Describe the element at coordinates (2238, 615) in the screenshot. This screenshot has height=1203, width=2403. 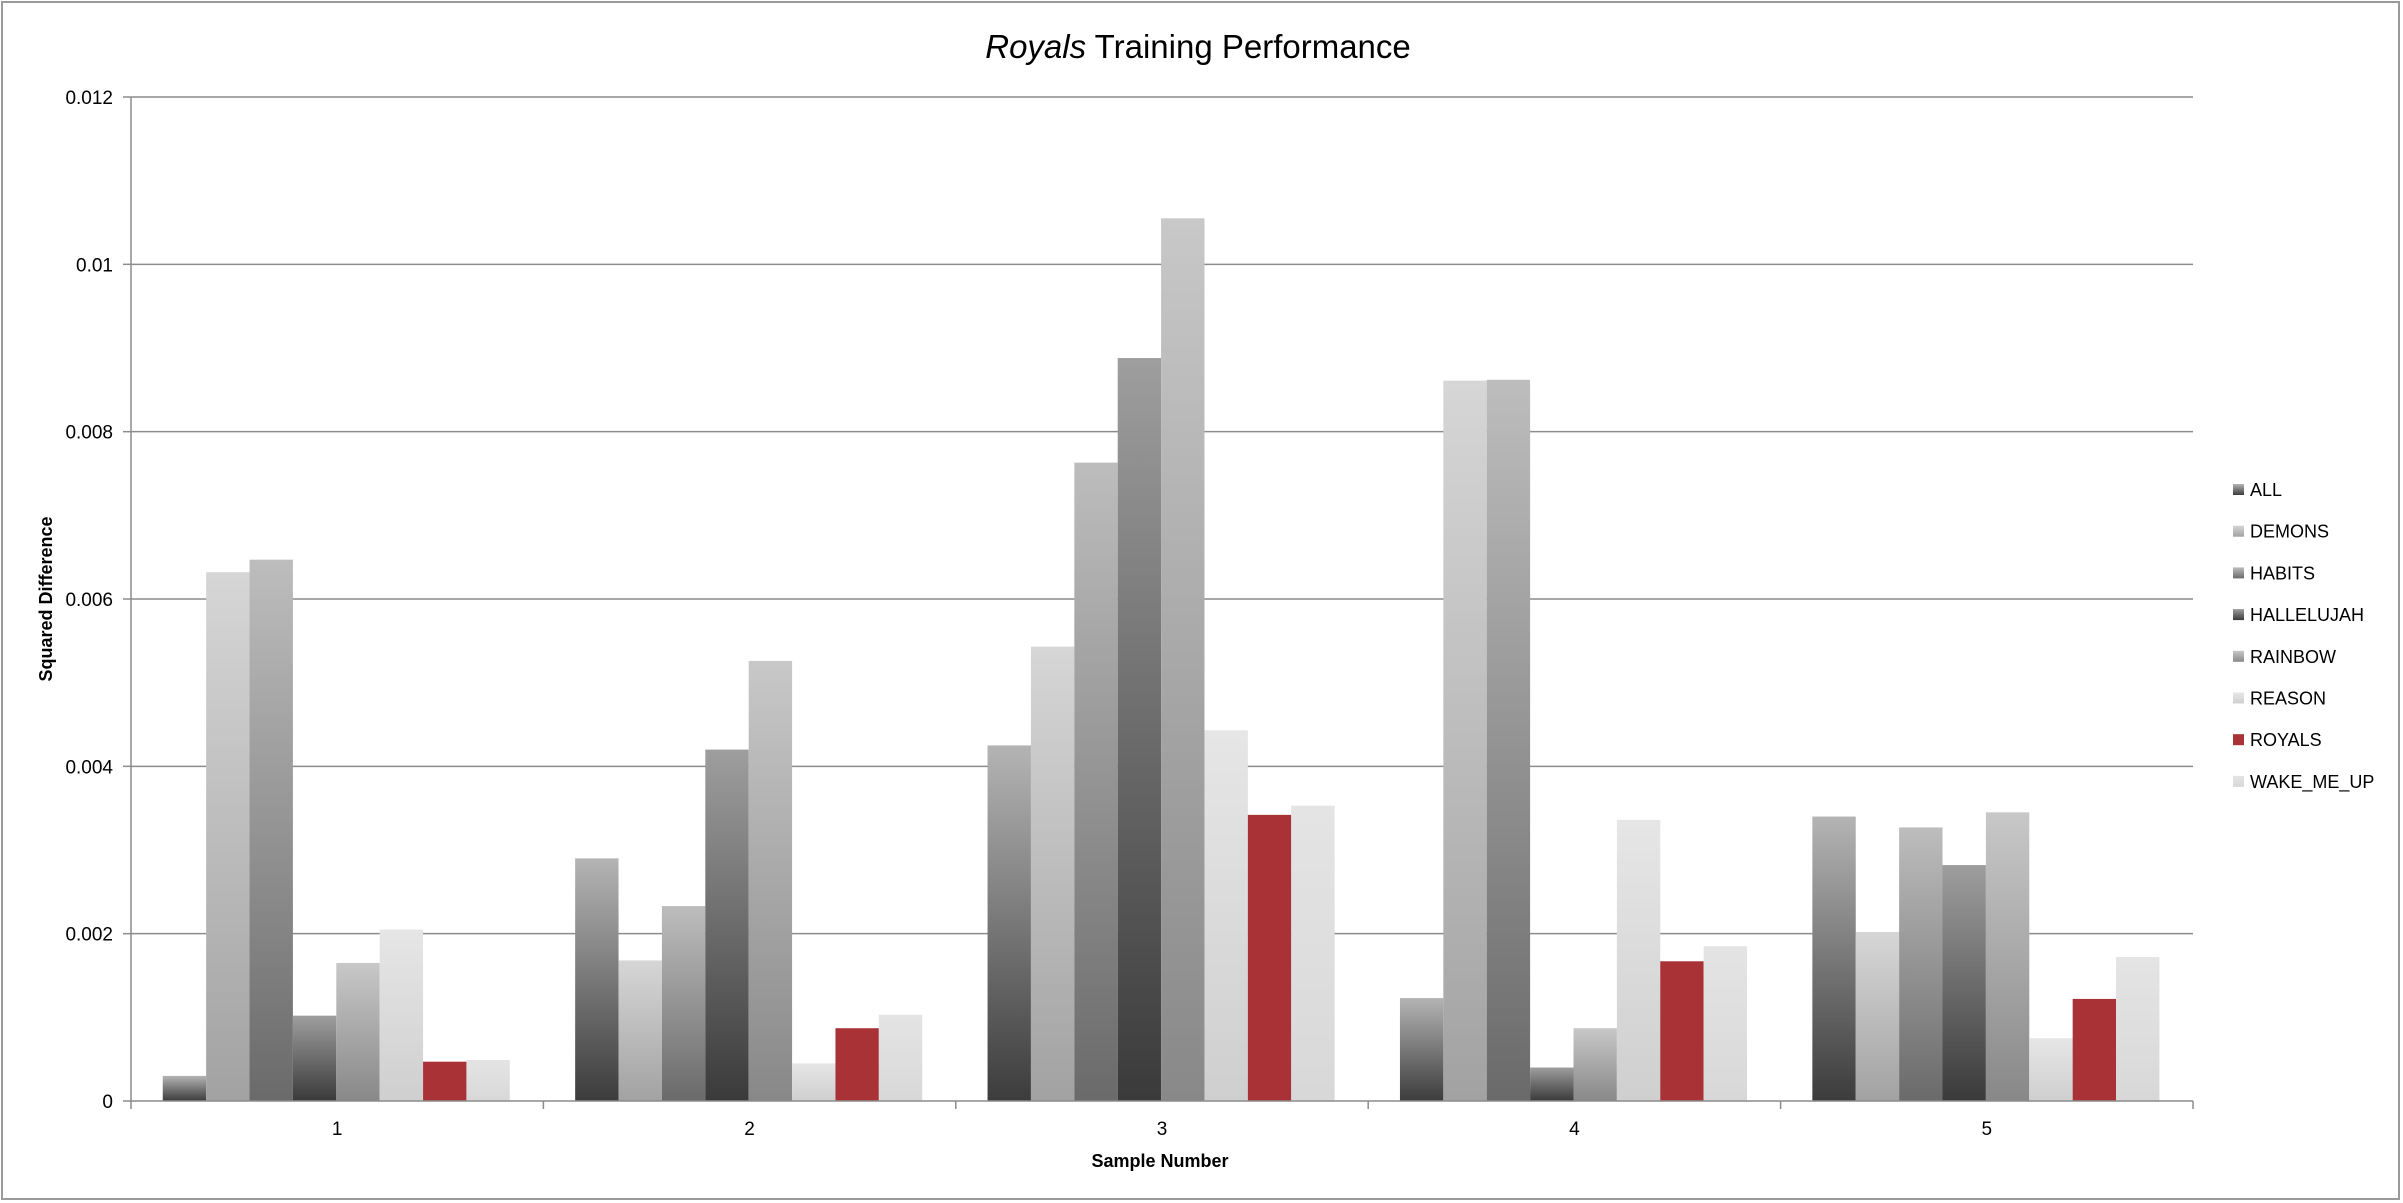
I see `legend-swatch-hallelujah` at that location.